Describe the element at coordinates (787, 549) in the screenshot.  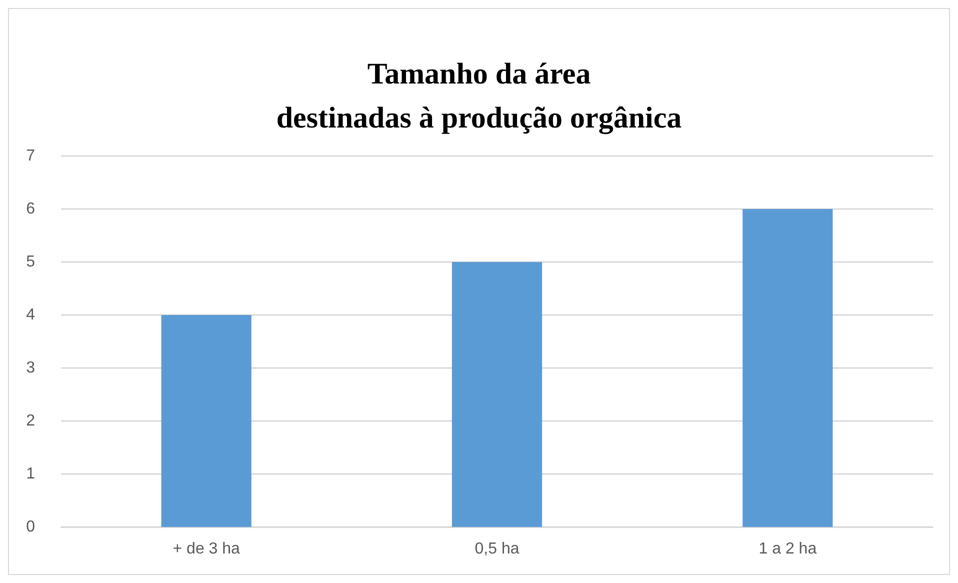
I see `x-tick-label: 1 a 2 ha` at that location.